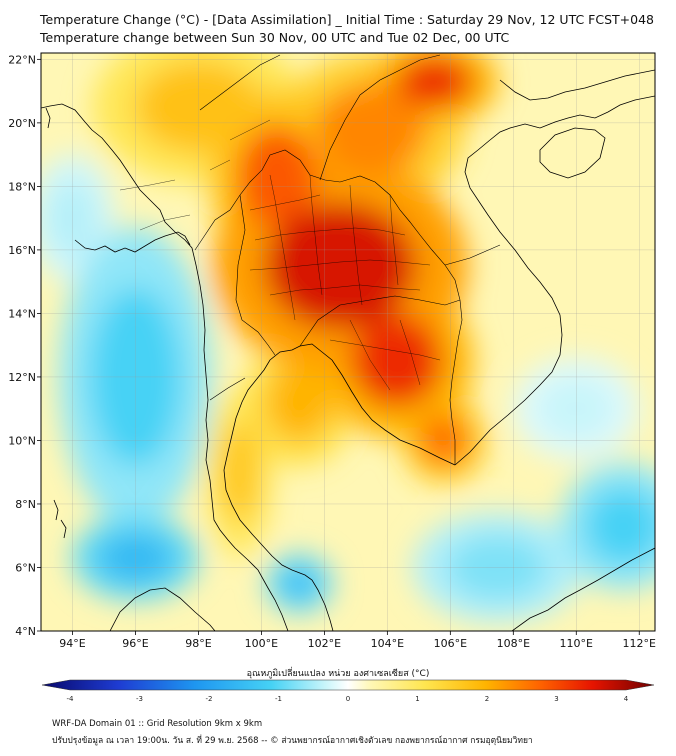 The image size is (676, 756). I want to click on colorbar-bar, so click(348, 685).